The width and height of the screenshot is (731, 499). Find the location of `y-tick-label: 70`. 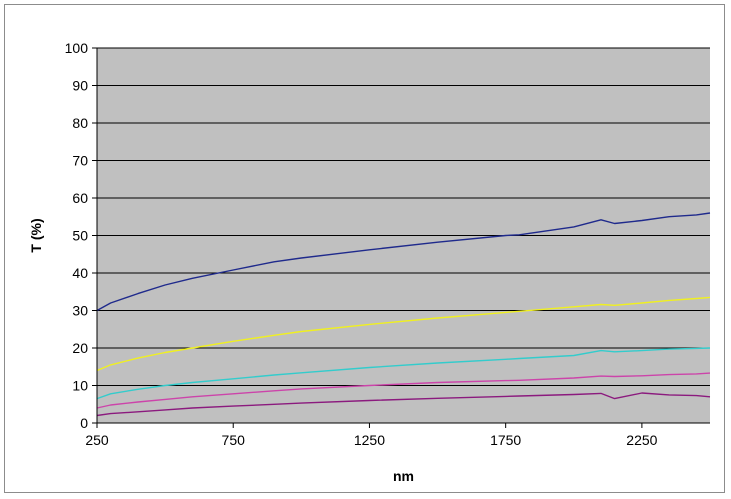

y-tick-label: 70 is located at coordinates (80, 161).